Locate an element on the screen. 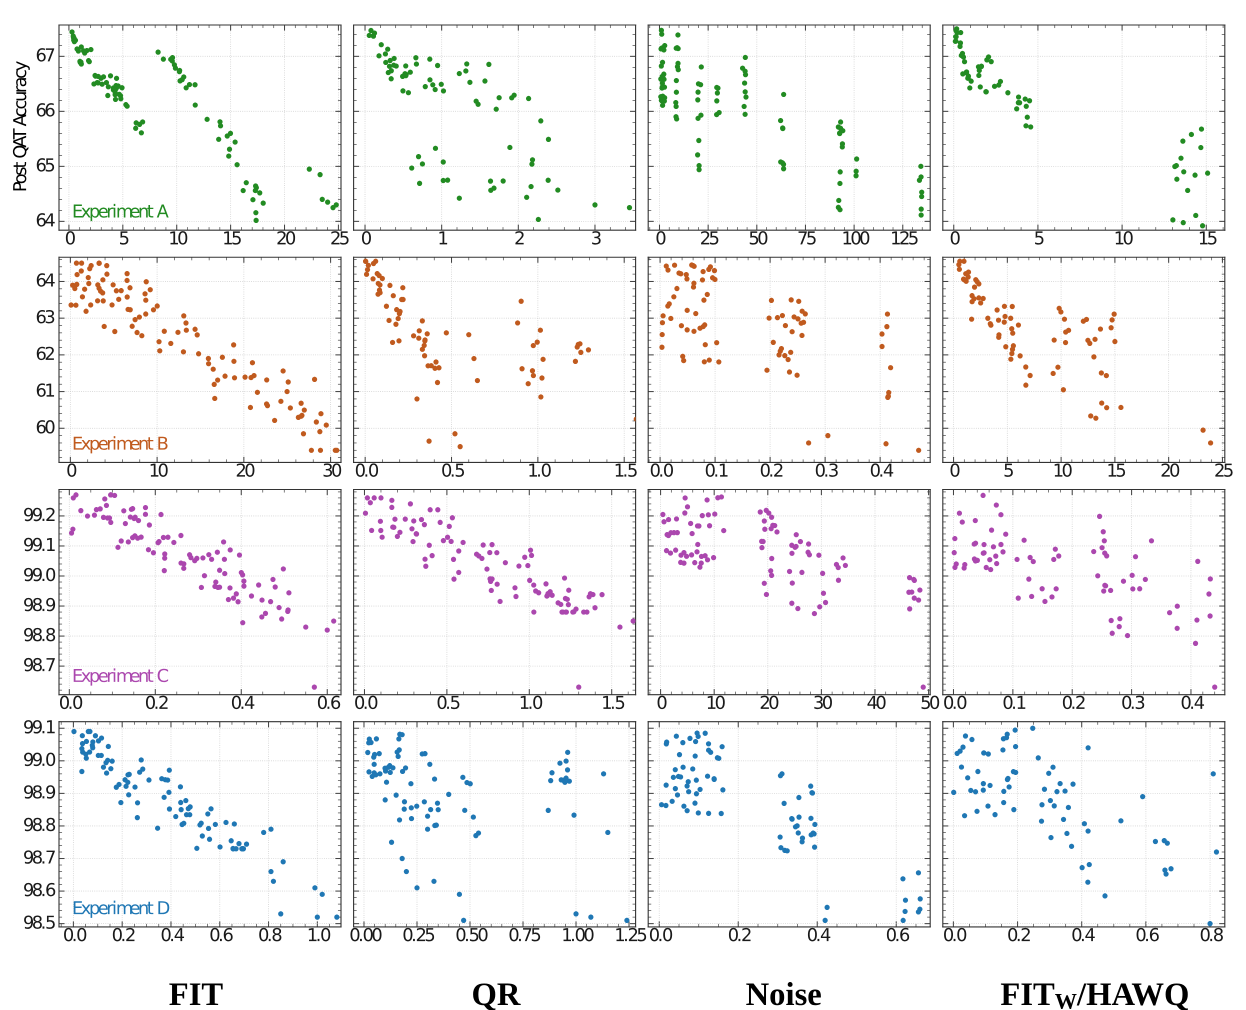 Image resolution: width=1246 pixels, height=1010 pixels. svg-text: FIT is located at coordinates (196, 993).